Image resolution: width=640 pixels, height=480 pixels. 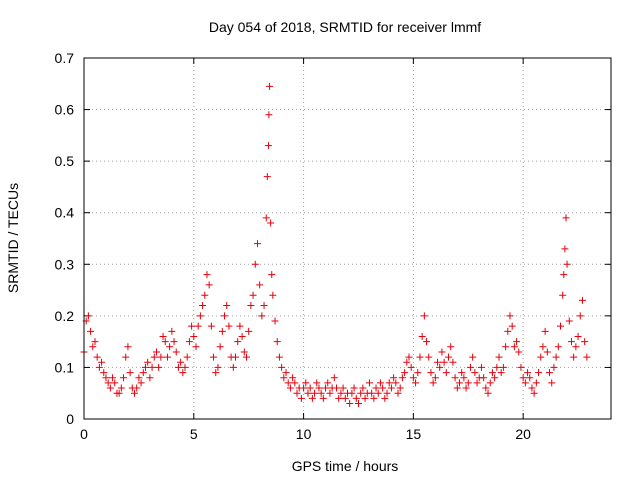 I want to click on x-tick-label: 10, so click(x=304, y=434).